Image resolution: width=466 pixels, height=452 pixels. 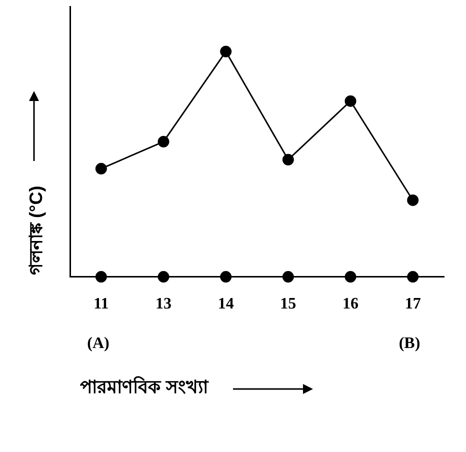 What do you see at coordinates (98, 343) in the screenshot?
I see `text: (A)` at bounding box center [98, 343].